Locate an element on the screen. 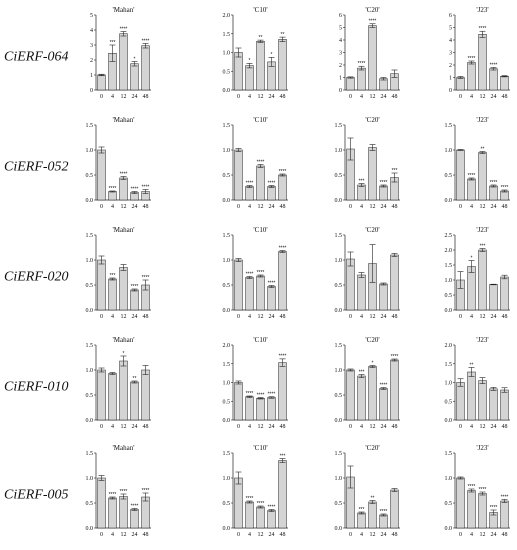 The height and width of the screenshot is (550, 517). panel-title: 'C10' is located at coordinates (260, 448).